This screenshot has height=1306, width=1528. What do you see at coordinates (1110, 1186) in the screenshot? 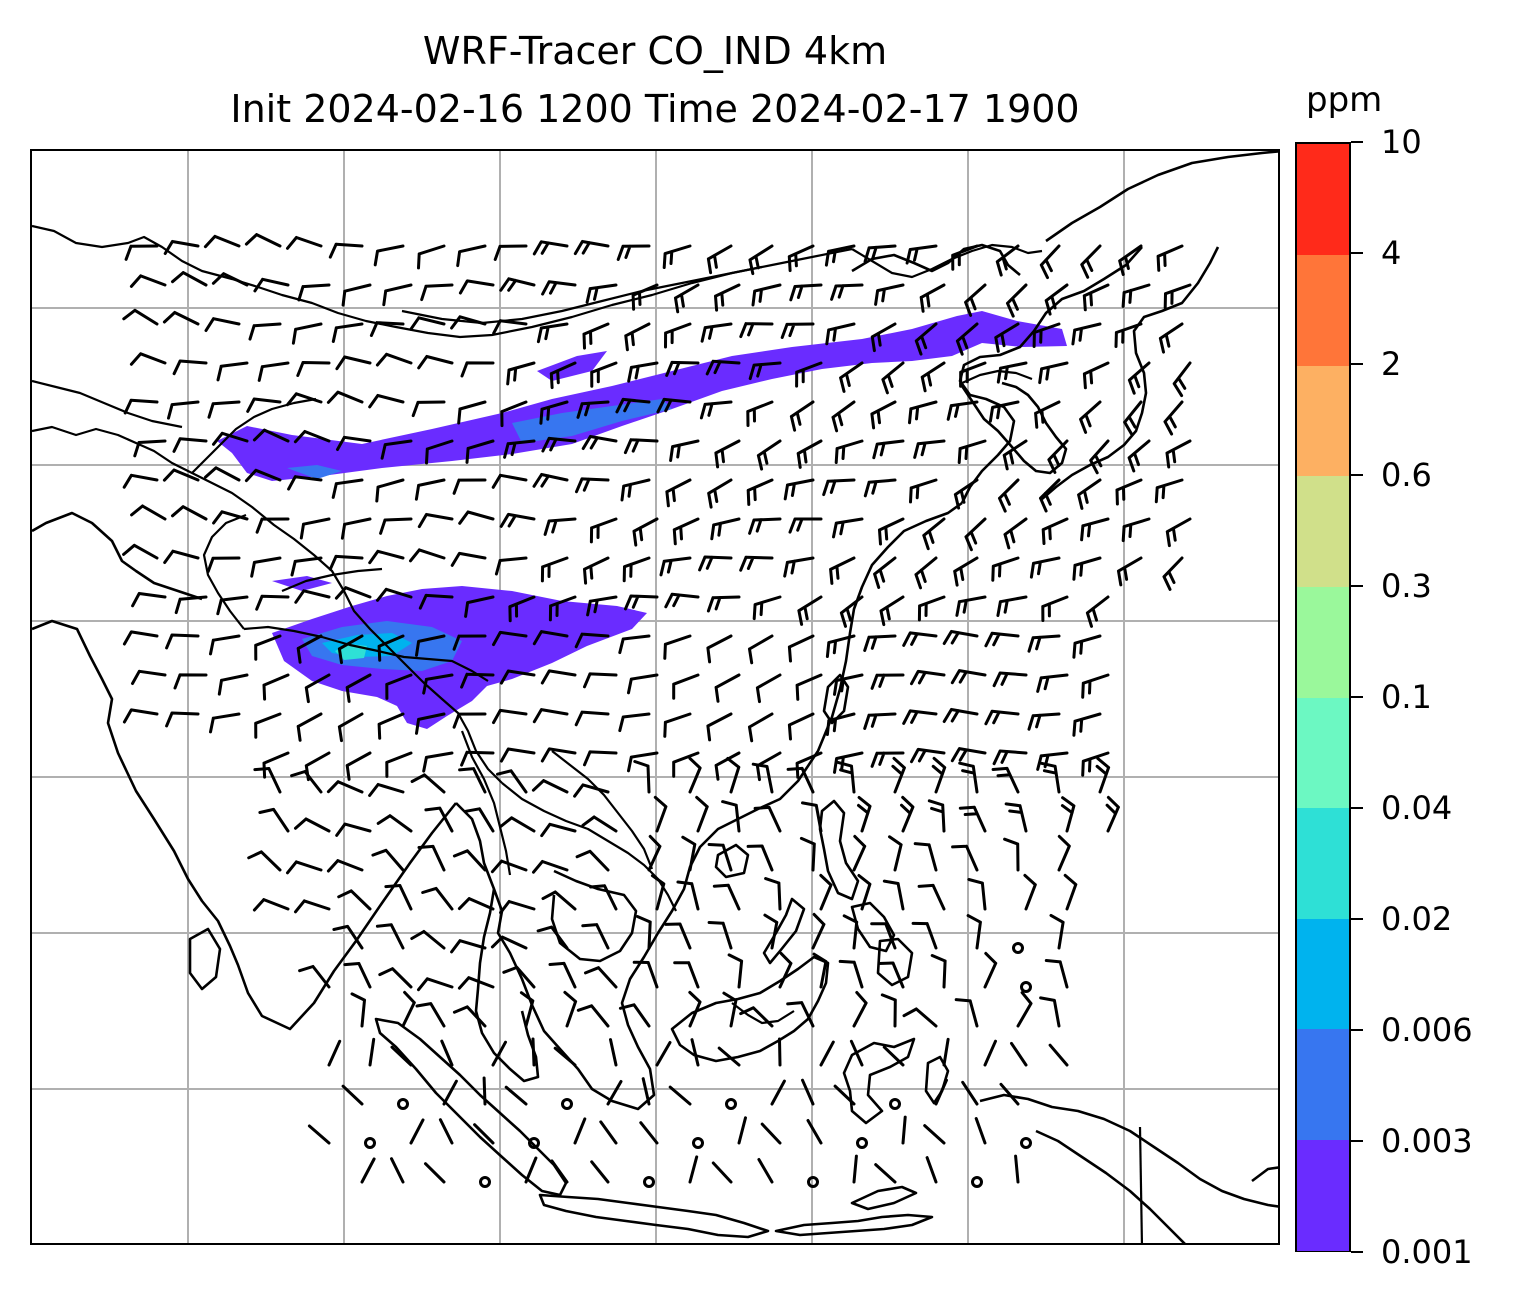
I see `coastline-new-guinea-south` at bounding box center [1110, 1186].